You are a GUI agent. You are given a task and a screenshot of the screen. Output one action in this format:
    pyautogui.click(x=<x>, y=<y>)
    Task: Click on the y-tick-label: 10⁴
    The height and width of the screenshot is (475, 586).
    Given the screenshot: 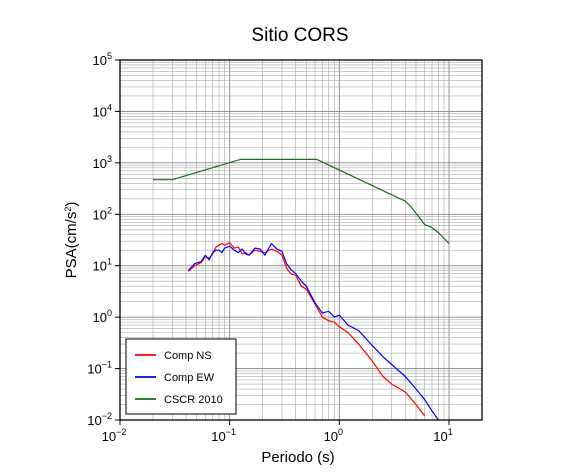 What is the action you would take?
    pyautogui.click(x=102, y=110)
    